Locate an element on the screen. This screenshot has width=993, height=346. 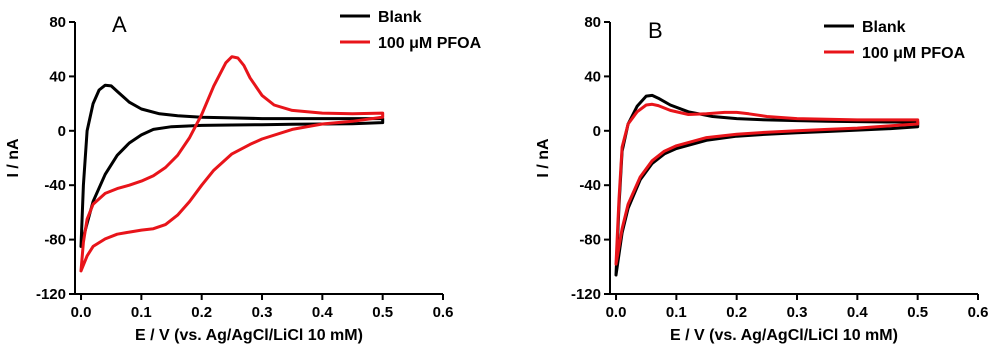
panel-label: A is located at coordinates (119, 24).